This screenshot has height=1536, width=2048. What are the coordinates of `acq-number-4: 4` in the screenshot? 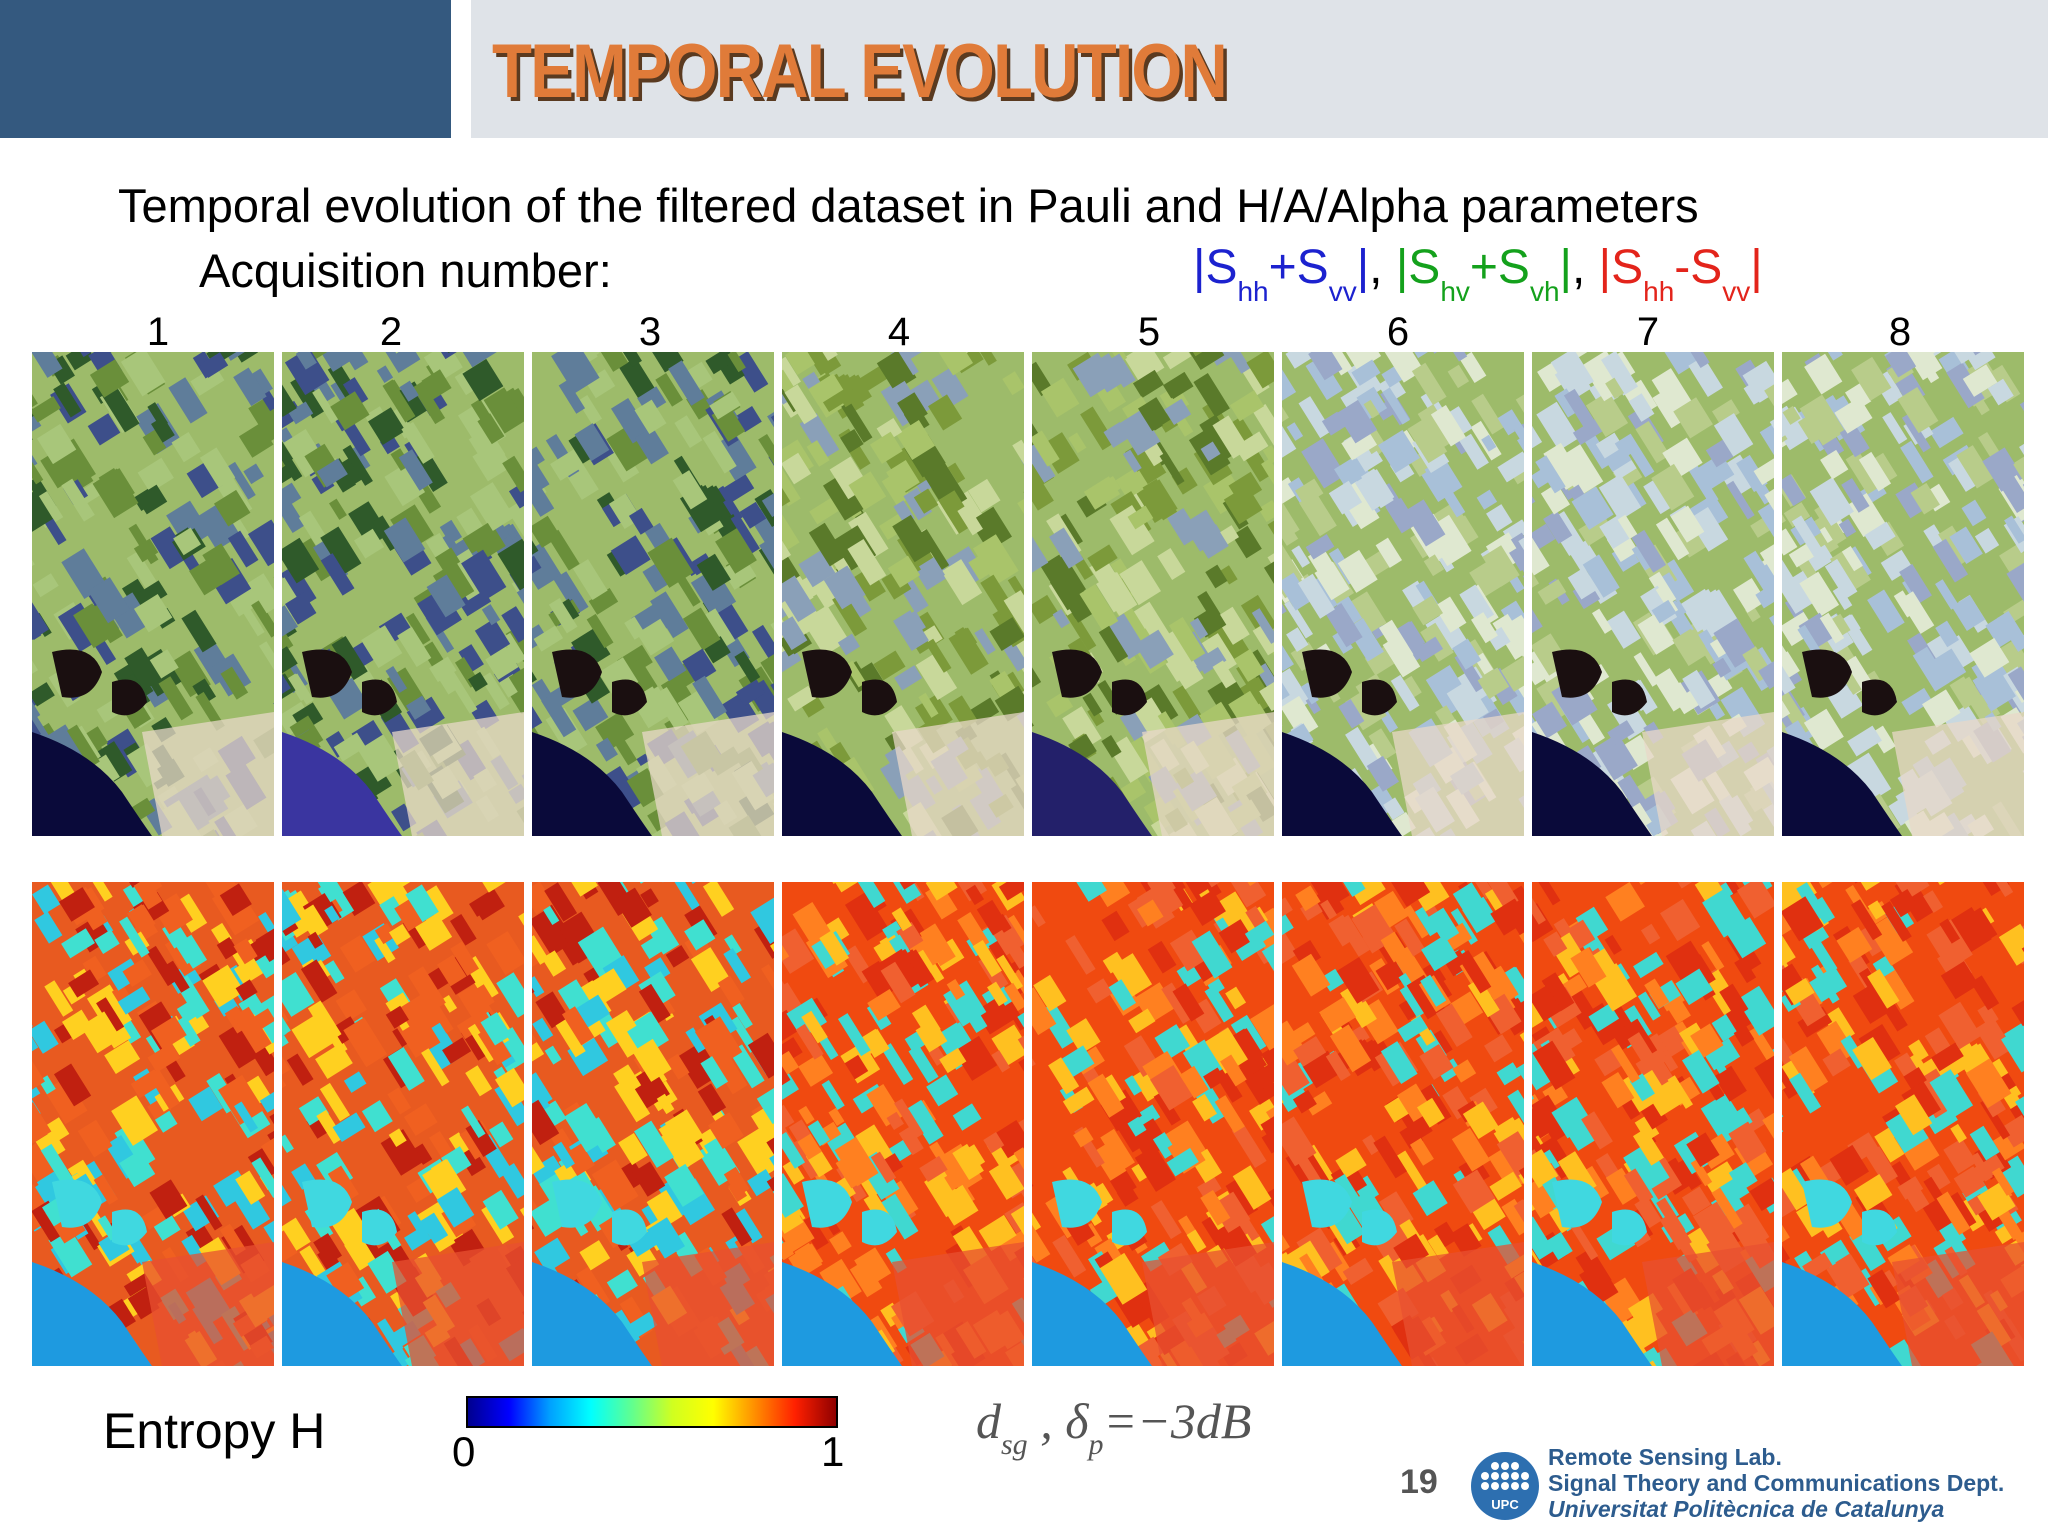 It's located at (899, 332).